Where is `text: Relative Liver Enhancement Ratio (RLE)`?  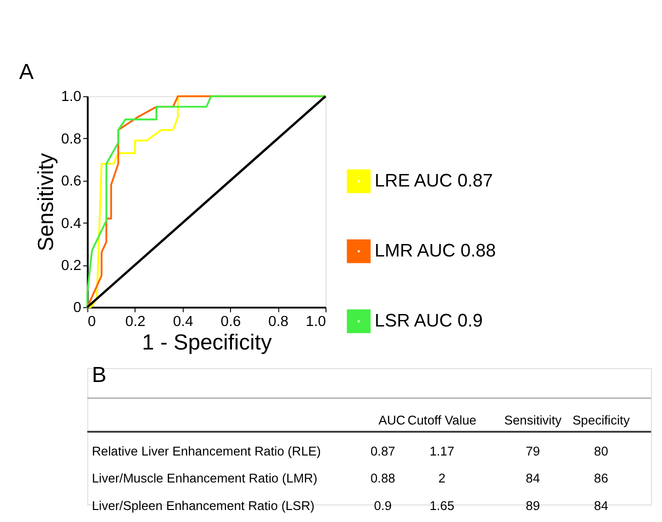
text: Relative Liver Enhancement Ratio (RLE) is located at coordinates (206, 450).